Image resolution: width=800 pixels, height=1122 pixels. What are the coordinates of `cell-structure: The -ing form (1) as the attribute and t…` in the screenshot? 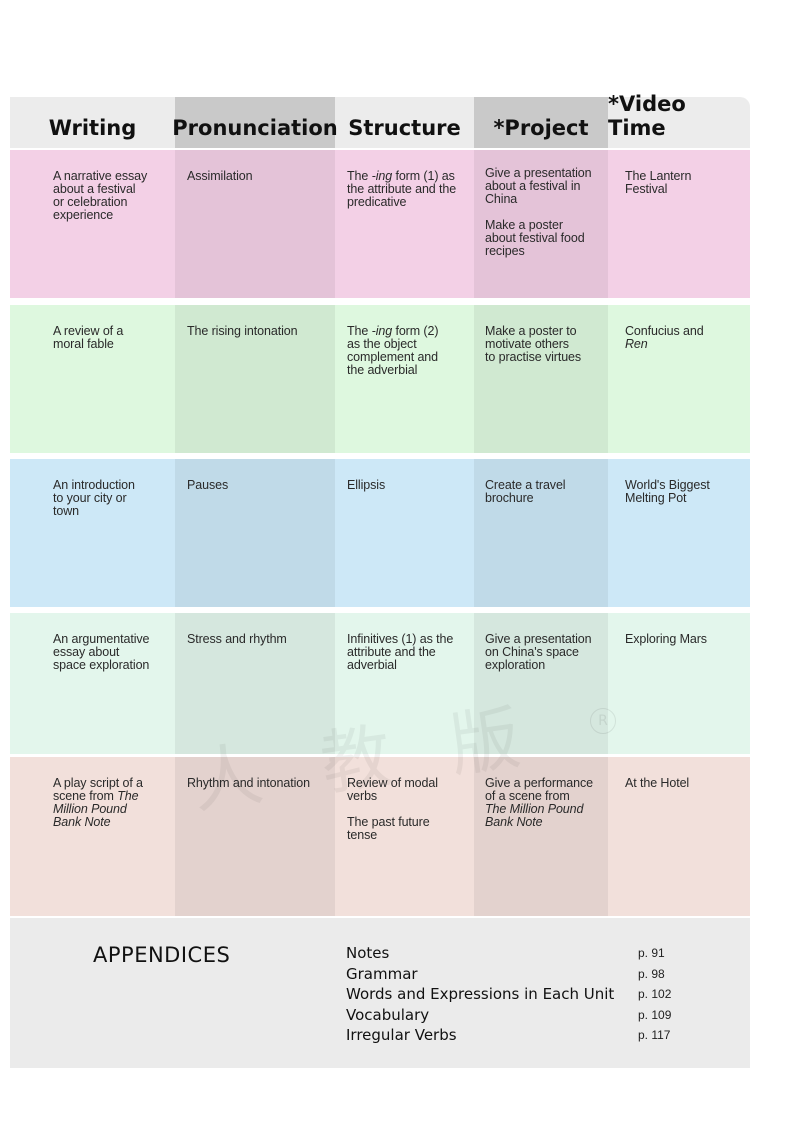 It's located at (402, 189).